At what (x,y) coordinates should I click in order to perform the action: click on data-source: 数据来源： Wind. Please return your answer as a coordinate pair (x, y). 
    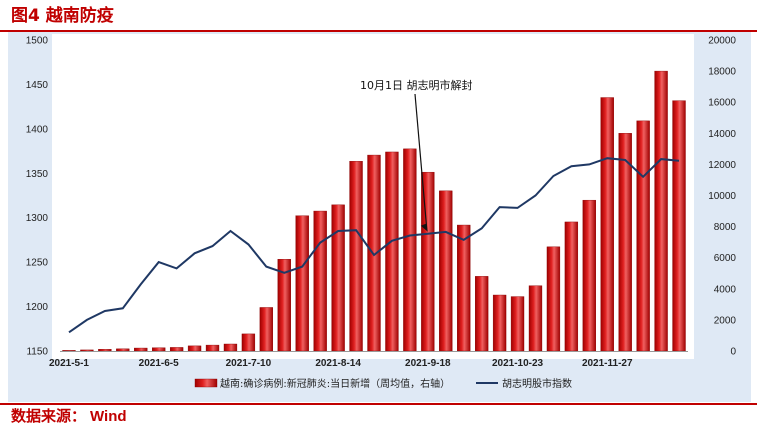
    Looking at the image, I should click on (69, 416).